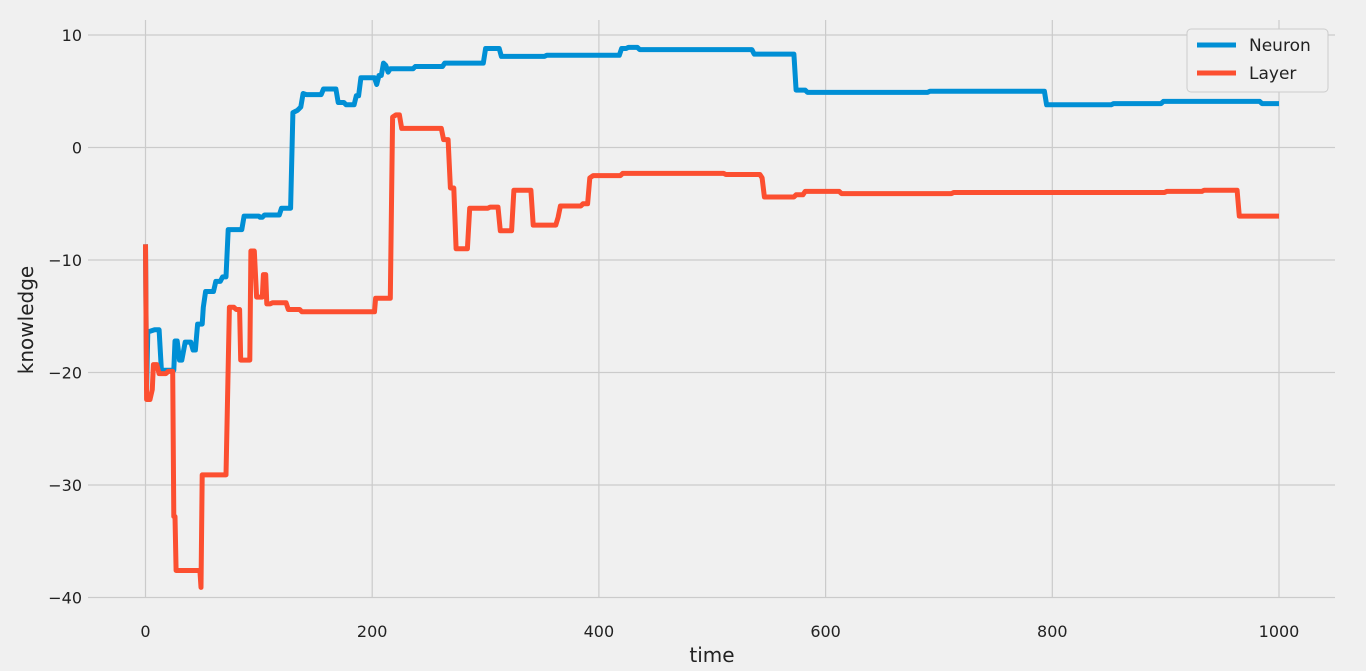  What do you see at coordinates (599, 631) in the screenshot?
I see `x-tick-label: 400` at bounding box center [599, 631].